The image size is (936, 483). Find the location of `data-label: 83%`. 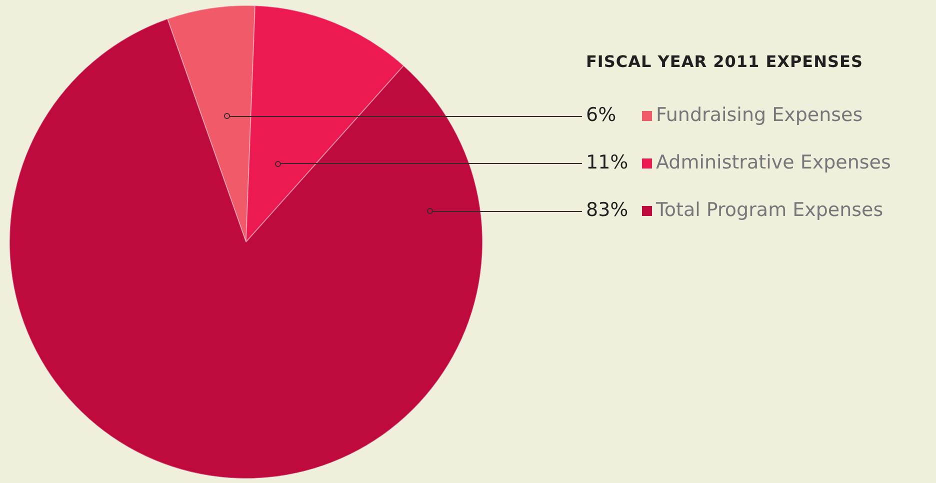

data-label: 83% is located at coordinates (607, 209).